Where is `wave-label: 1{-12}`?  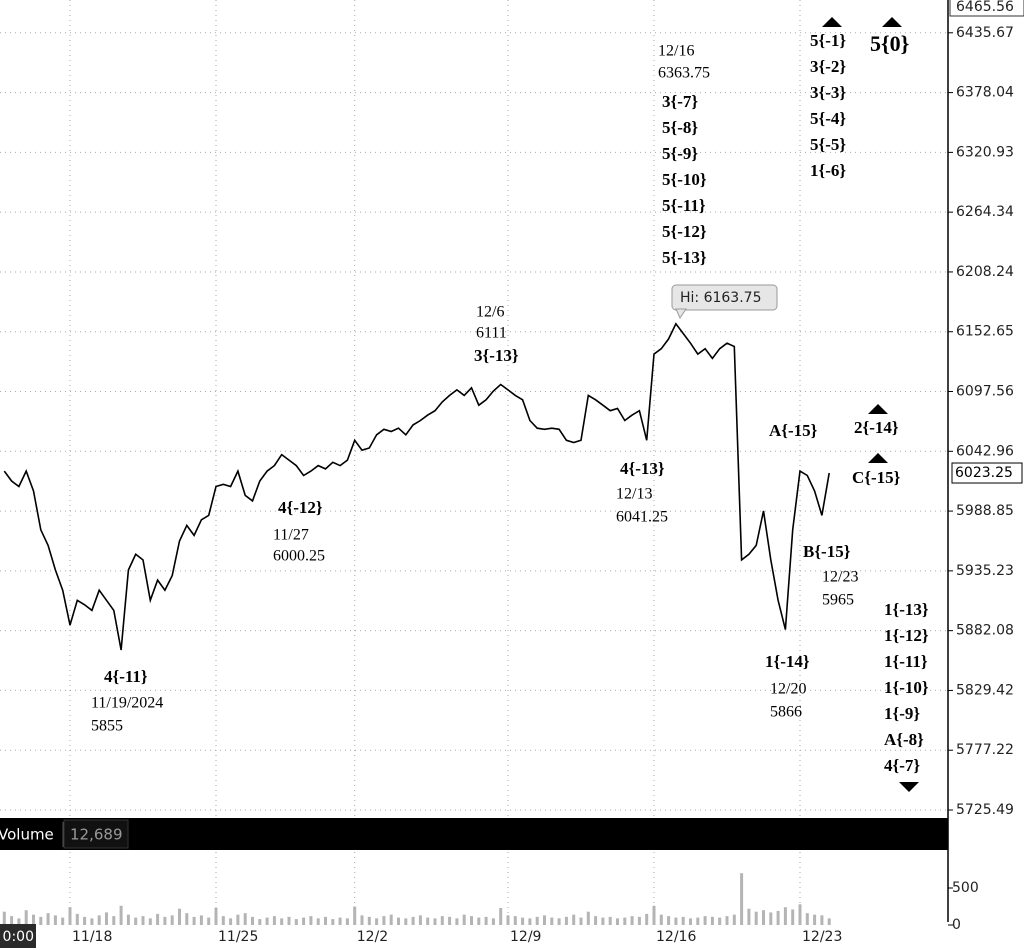
wave-label: 1{-12} is located at coordinates (906, 635).